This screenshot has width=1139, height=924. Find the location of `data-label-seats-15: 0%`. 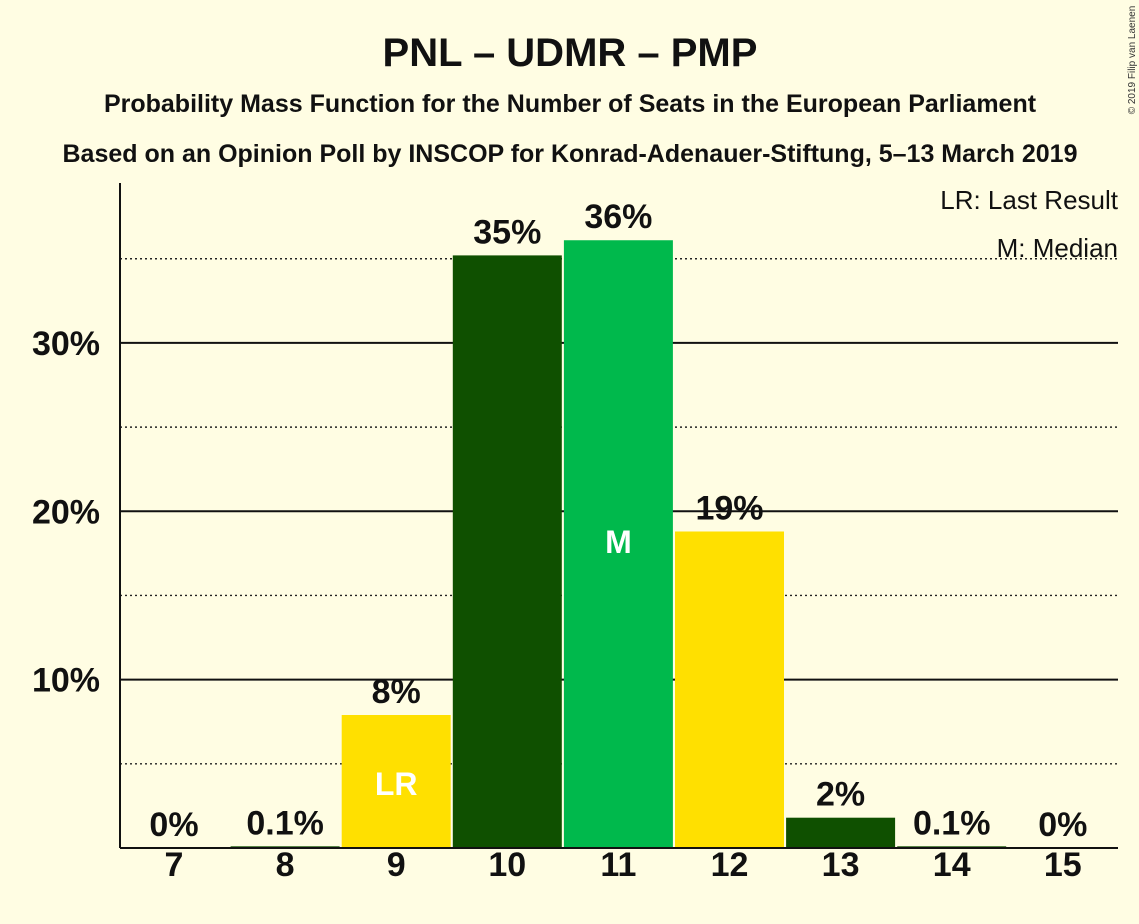

data-label-seats-15: 0% is located at coordinates (1062, 825).